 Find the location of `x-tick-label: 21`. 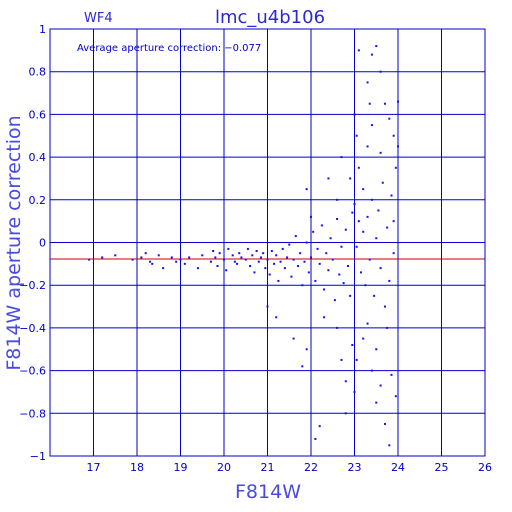

x-tick-label: 21 is located at coordinates (268, 467).